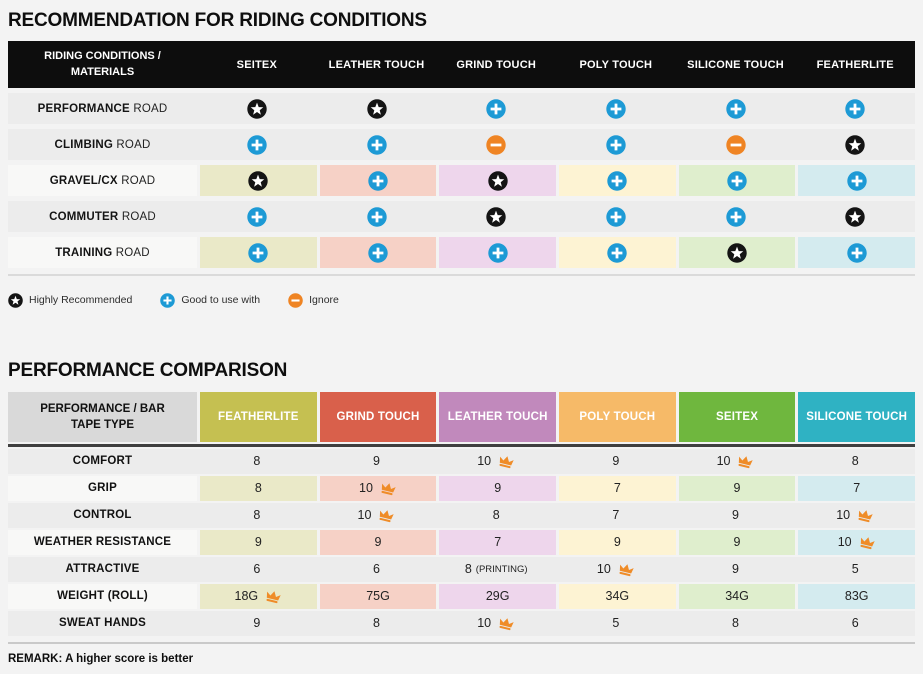 Image resolution: width=923 pixels, height=674 pixels. Describe the element at coordinates (496, 64) in the screenshot. I see `column-header-grind-touch: GRIND TOUCH` at that location.